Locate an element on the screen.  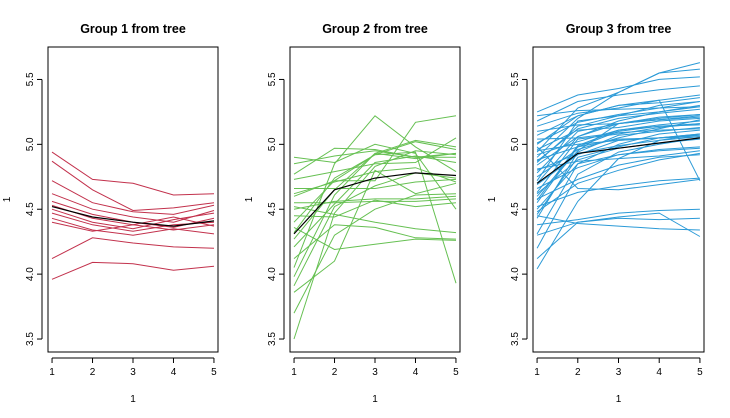
chart-title: Group 1 from tree is located at coordinates (133, 29).